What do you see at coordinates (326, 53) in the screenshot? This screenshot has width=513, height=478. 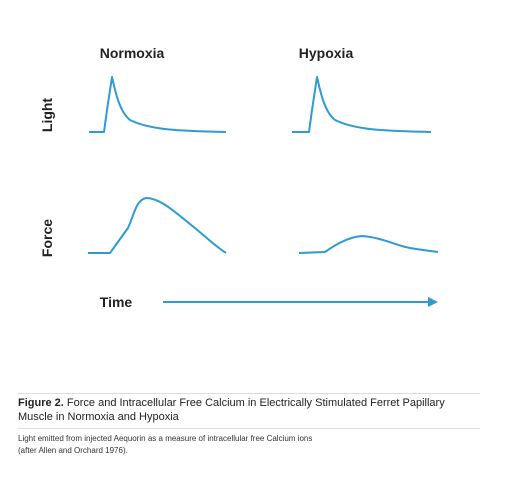 I see `column-label: Hypoxia` at bounding box center [326, 53].